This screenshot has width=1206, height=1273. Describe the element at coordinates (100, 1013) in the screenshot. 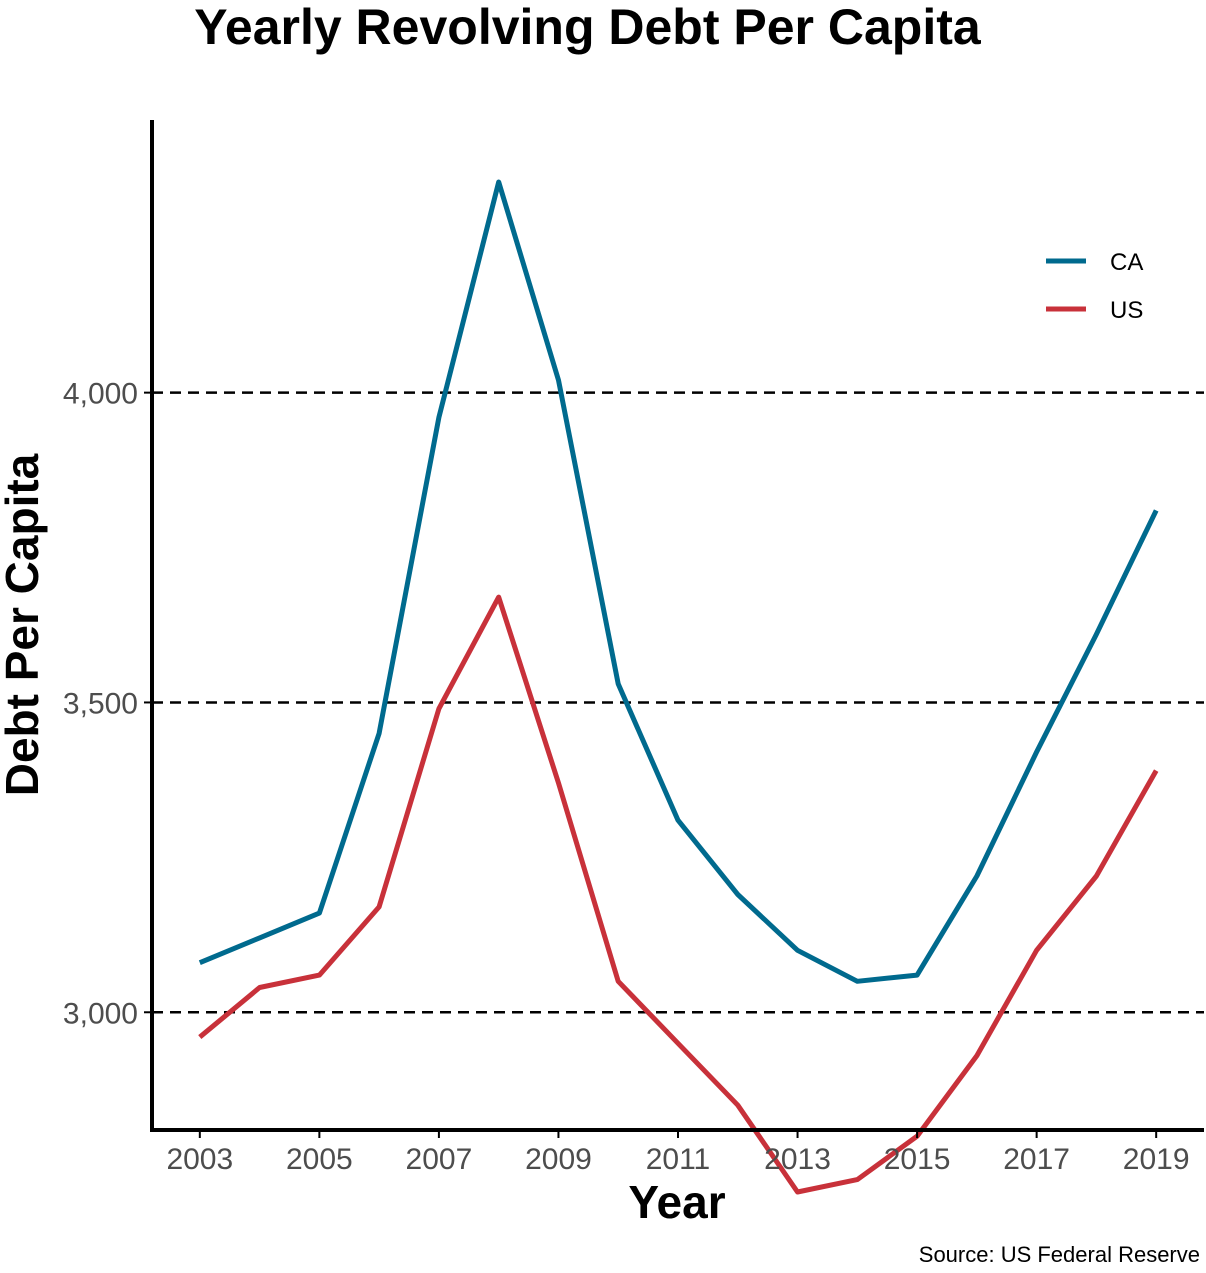

I see `y-tick-label-0: 3,000` at that location.